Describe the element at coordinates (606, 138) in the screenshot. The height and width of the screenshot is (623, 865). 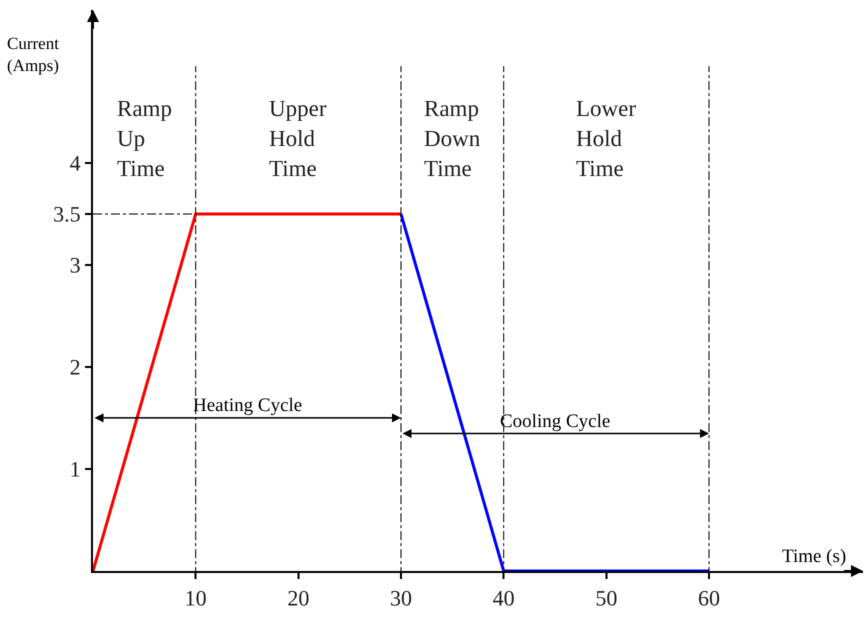
I see `annotation: Lower Hold Time` at that location.